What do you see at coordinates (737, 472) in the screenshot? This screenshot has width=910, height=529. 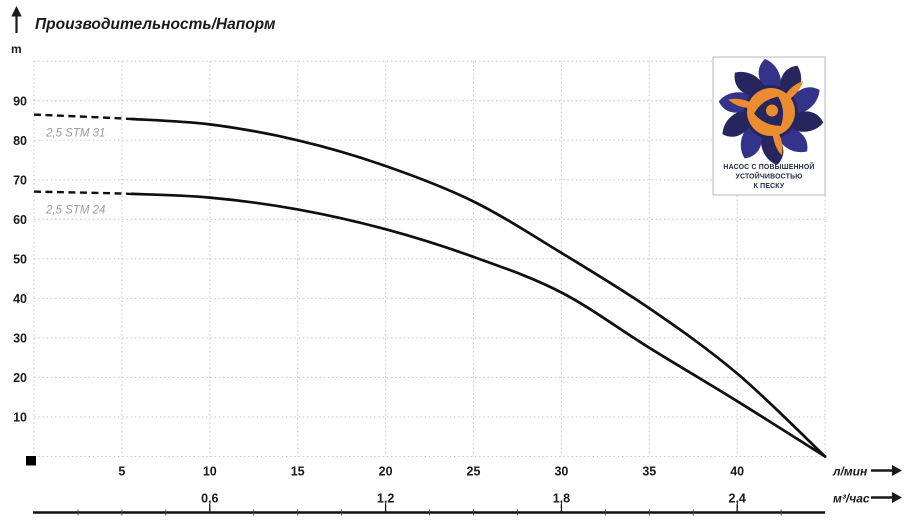 I see `x1-tick-label: 40` at bounding box center [737, 472].